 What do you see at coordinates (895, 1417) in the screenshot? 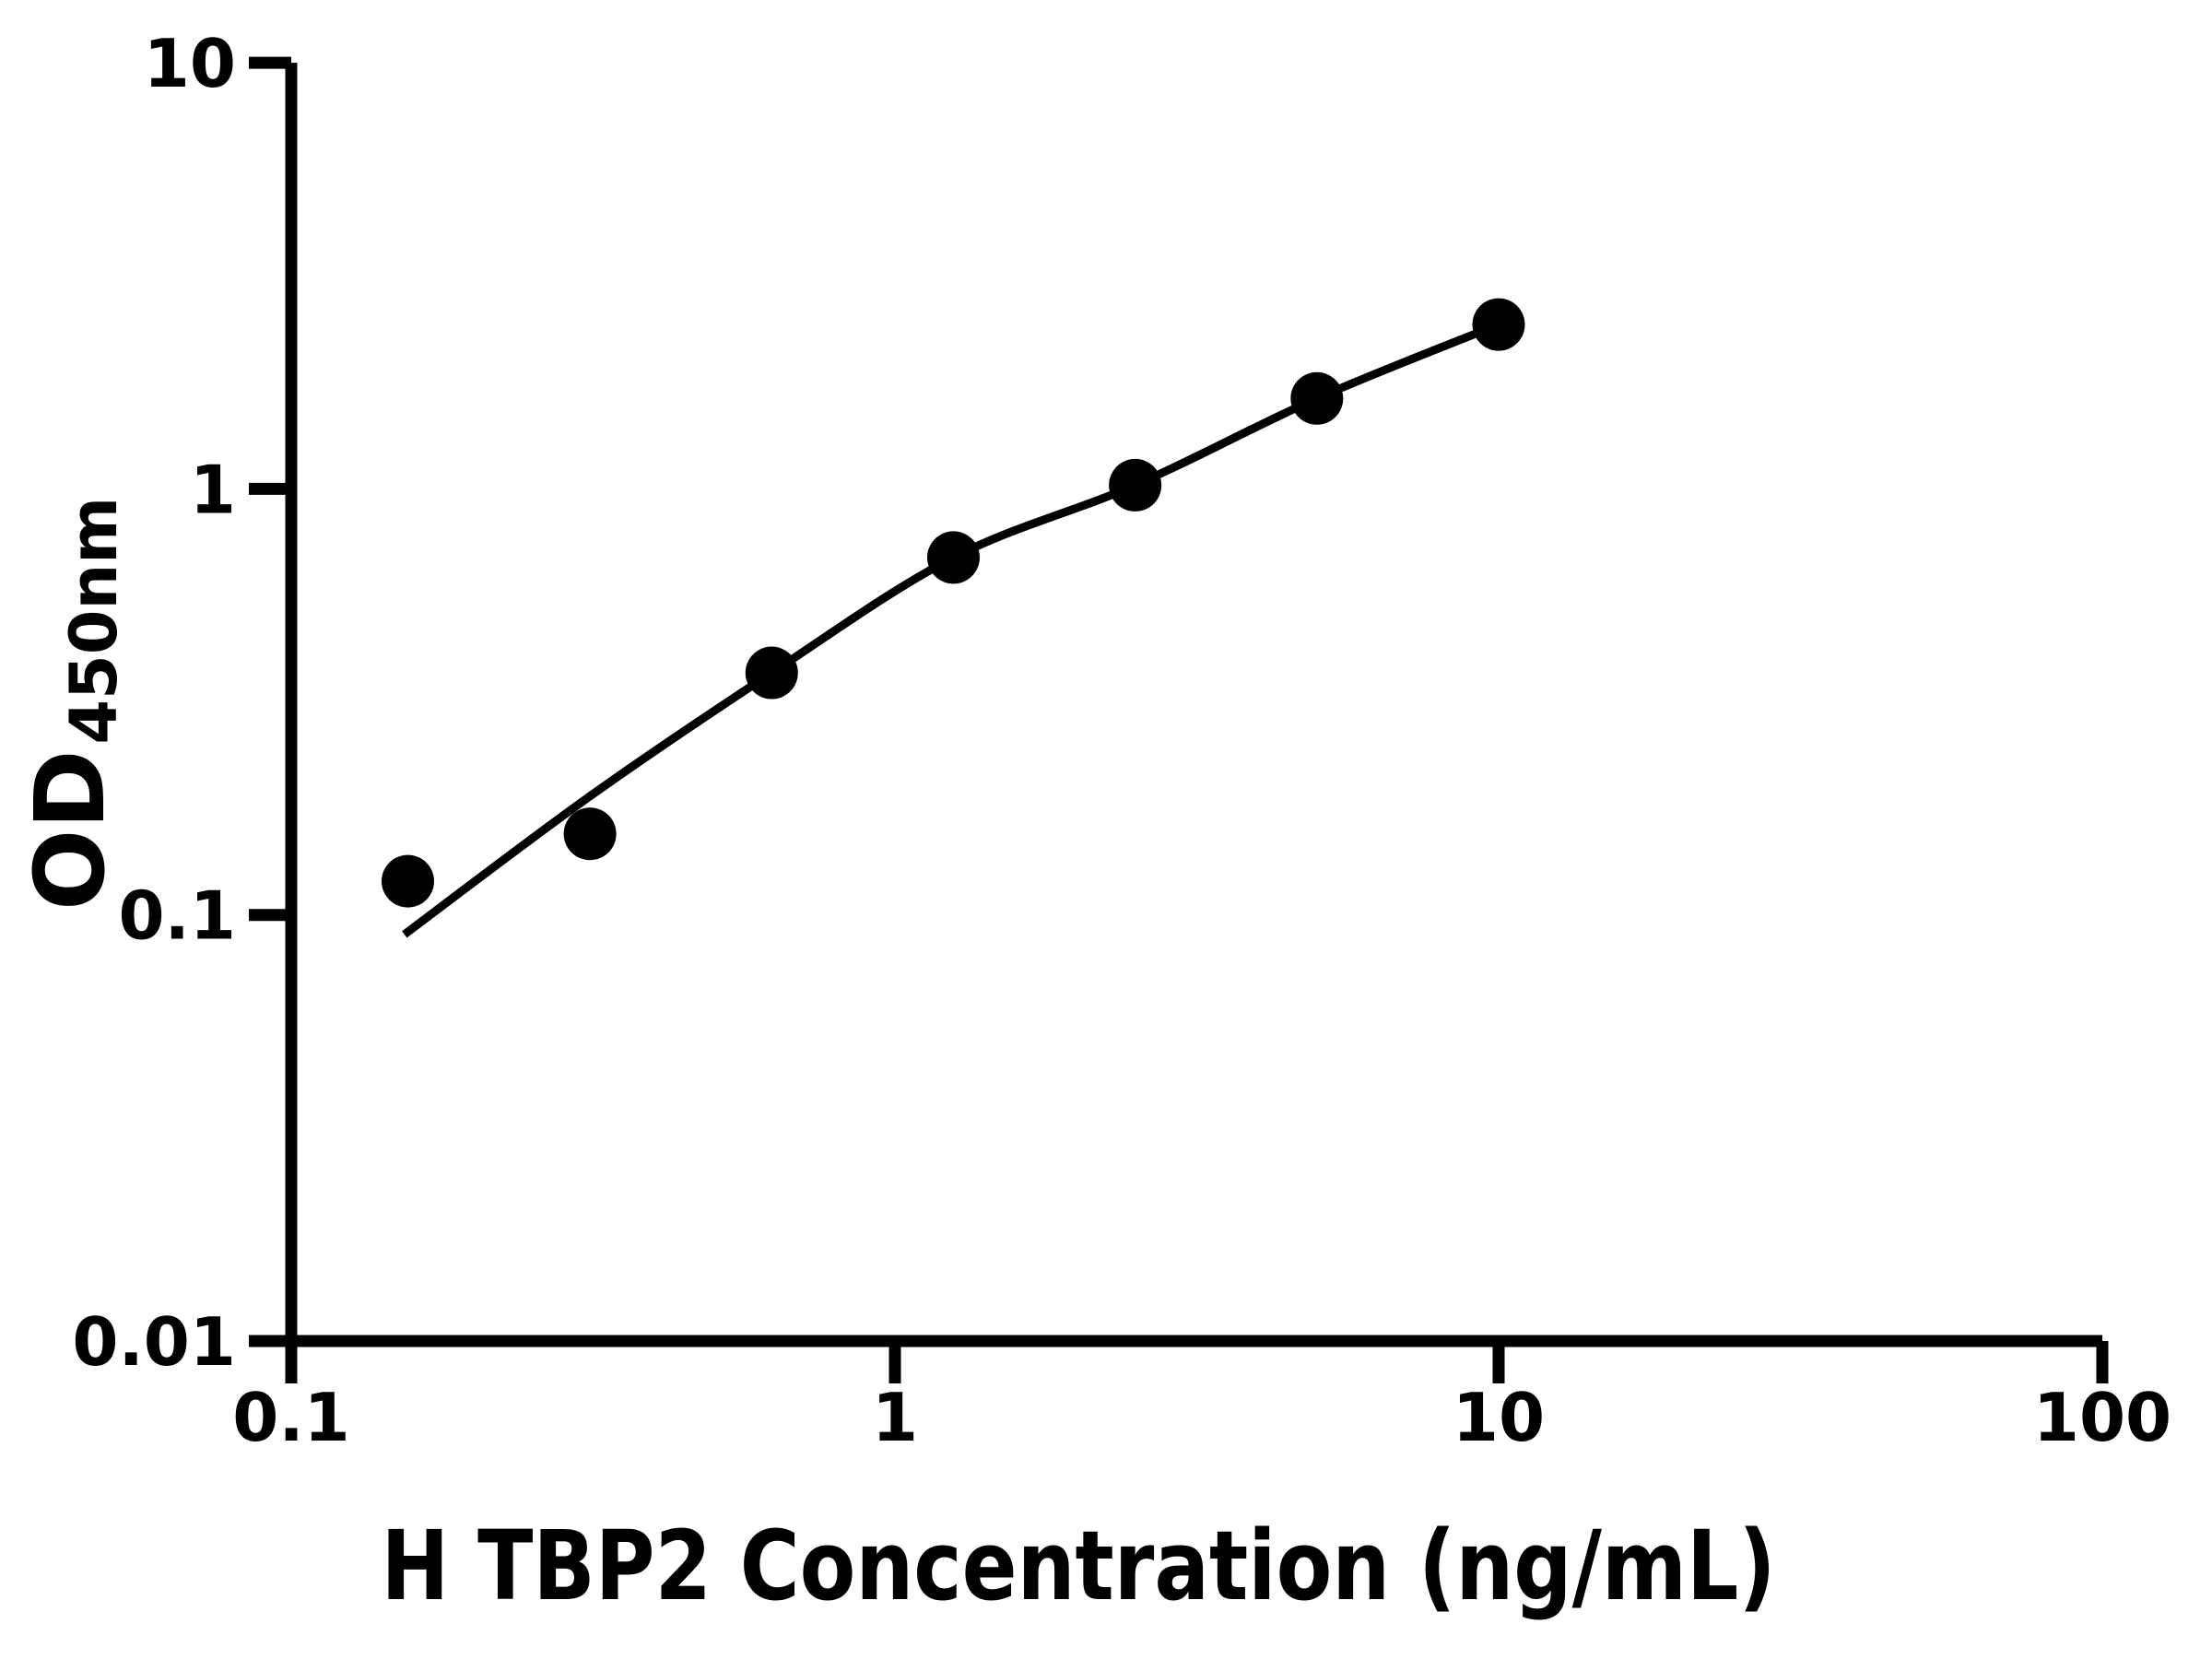
I see `x-tick-label: 1` at bounding box center [895, 1417].